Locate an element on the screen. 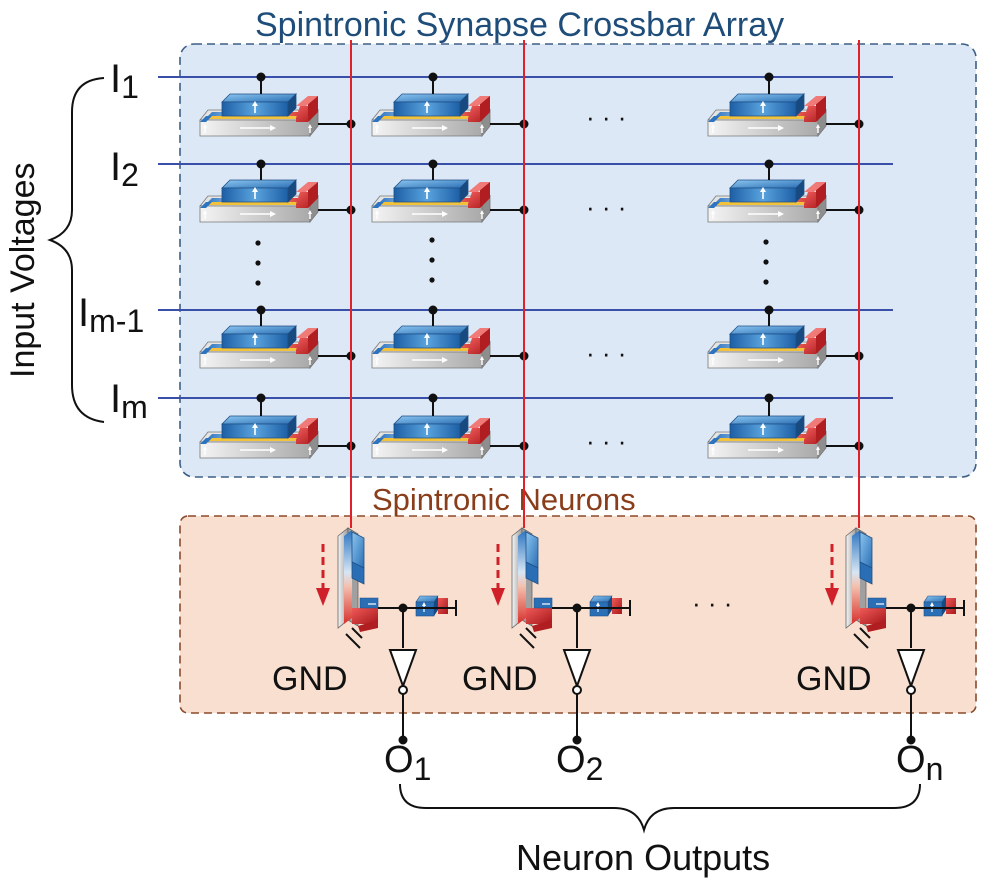  ellipsis-neurons: · · · is located at coordinates (712, 603).